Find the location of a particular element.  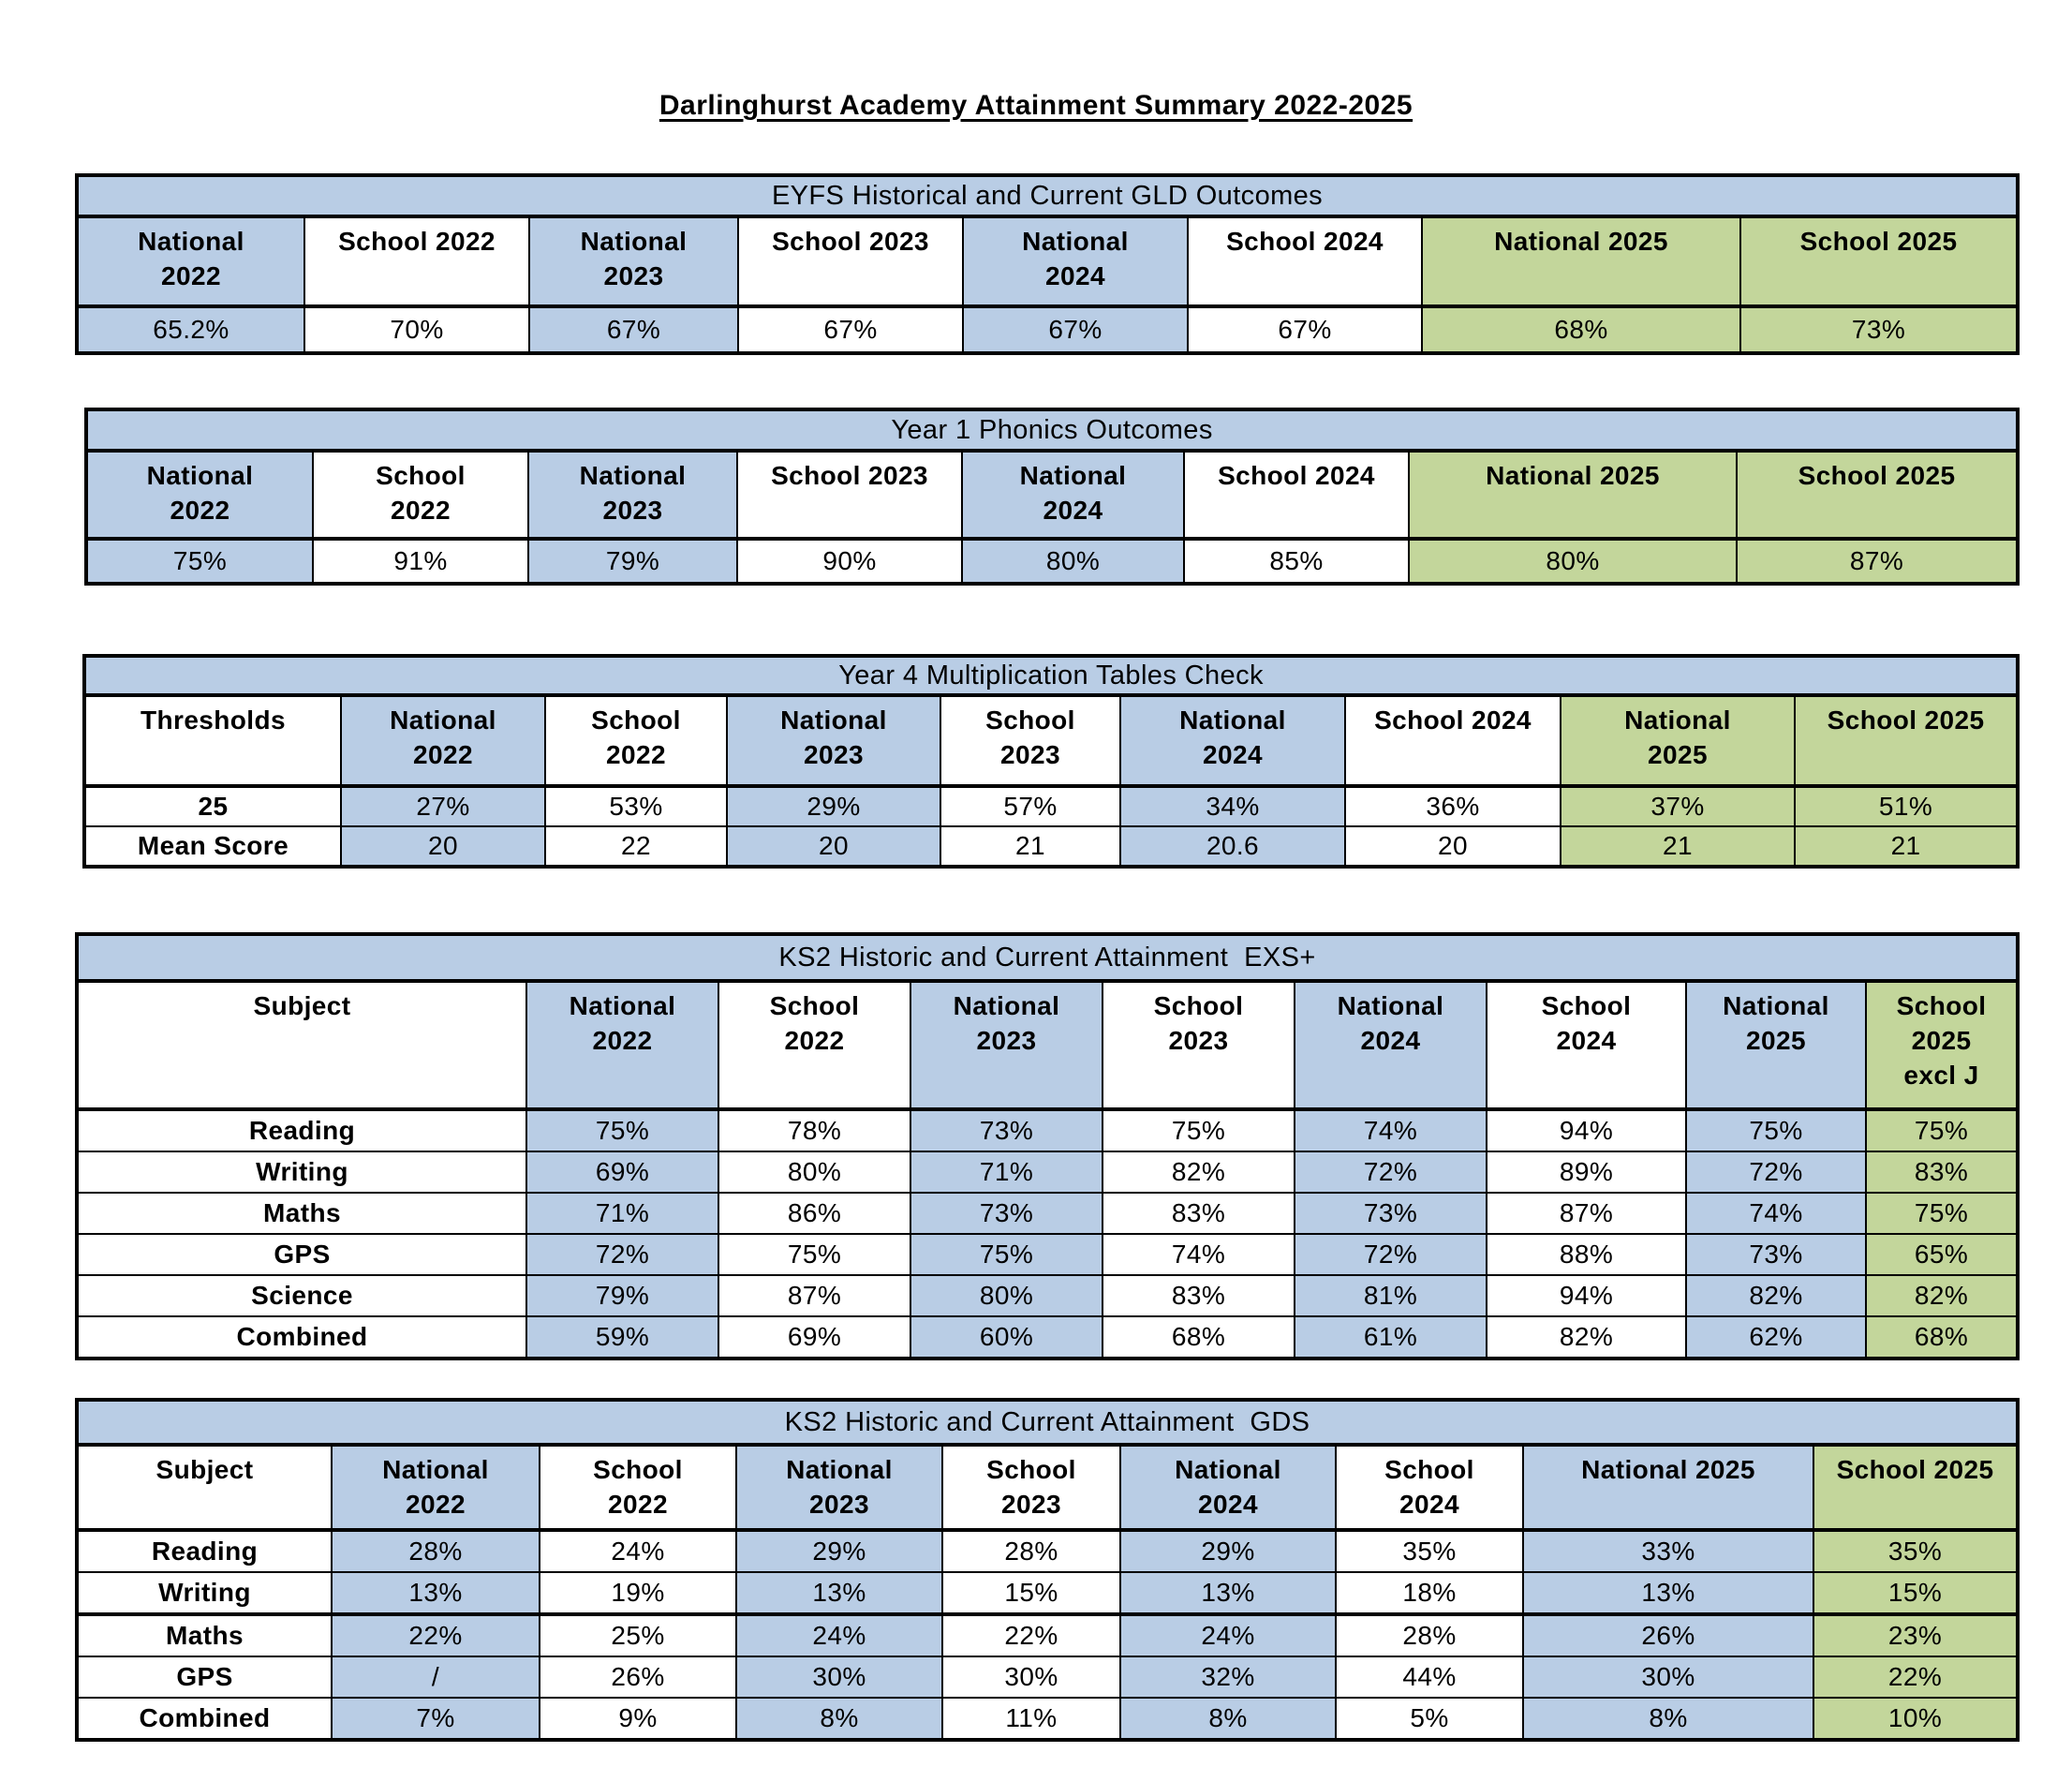

table-row: Combined 7% 9% 8% 11% 8% 5% 8% 10% is located at coordinates (1048, 1719).